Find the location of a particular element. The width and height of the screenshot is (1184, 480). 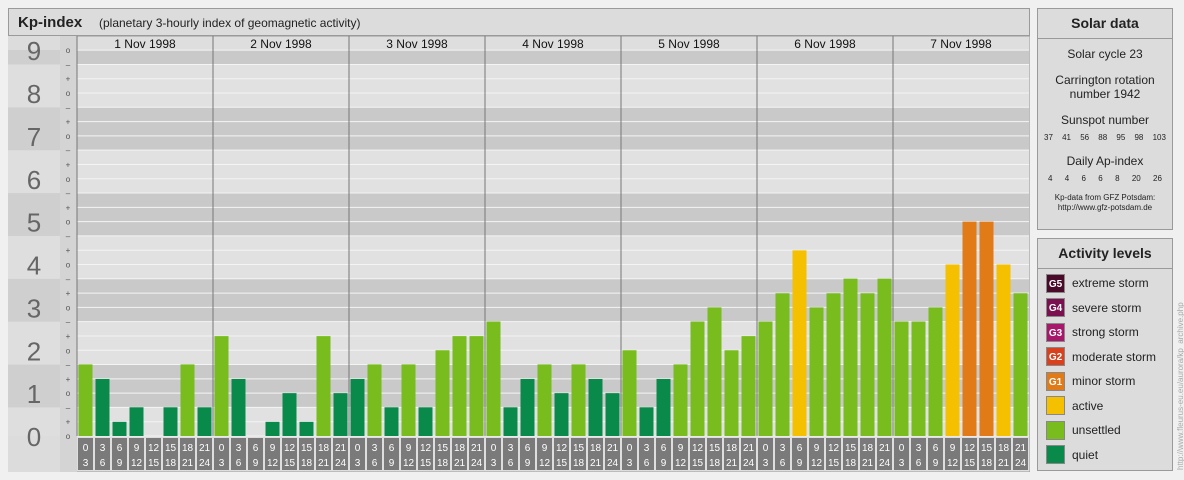

y-tick-label: 1 is located at coordinates (34, 394).